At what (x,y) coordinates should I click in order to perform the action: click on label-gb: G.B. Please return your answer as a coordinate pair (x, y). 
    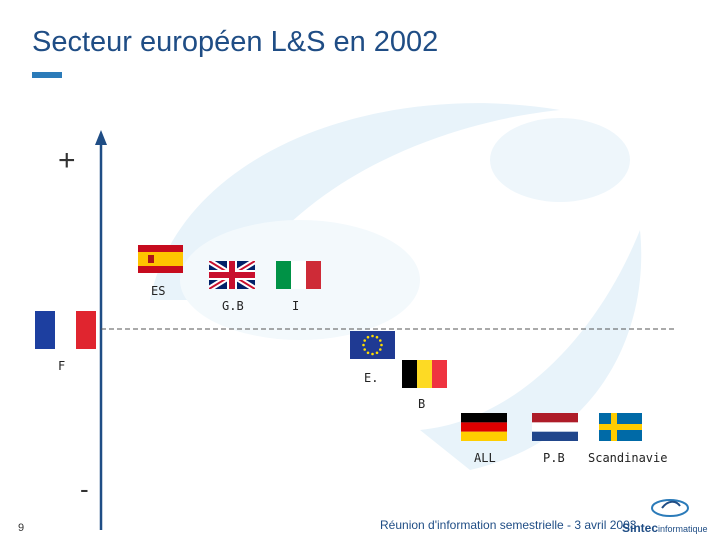
    Looking at the image, I should click on (233, 306).